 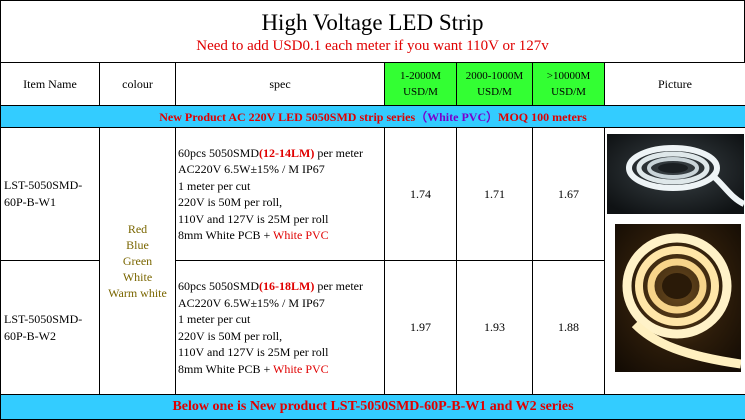 I want to click on spec-line-1: 60pcs 5050SMD(12-14LM) per meter, so click(x=281, y=153).